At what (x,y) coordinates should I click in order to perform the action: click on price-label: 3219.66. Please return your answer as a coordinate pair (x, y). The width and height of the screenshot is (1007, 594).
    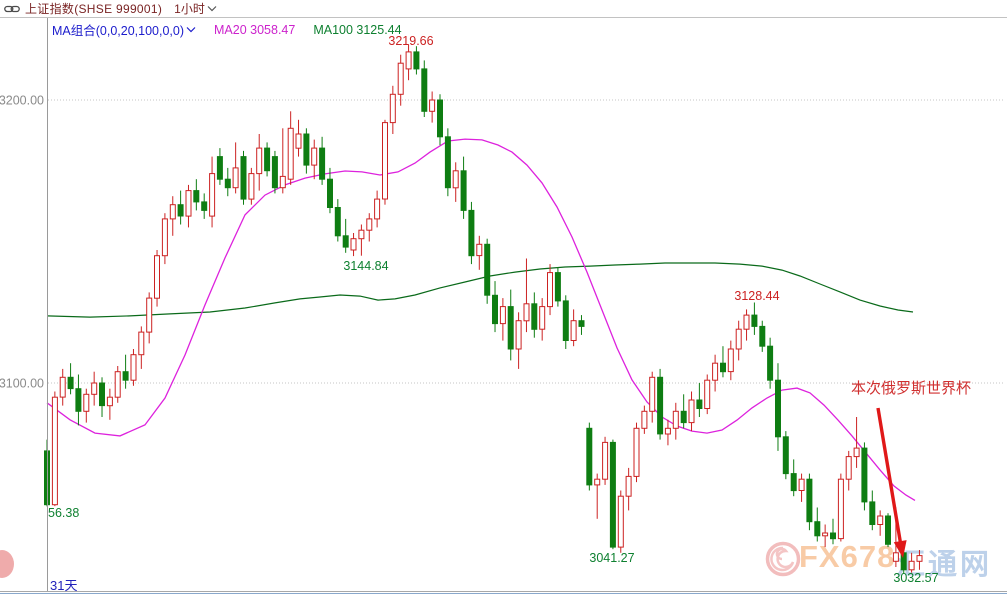
    Looking at the image, I should click on (410, 41).